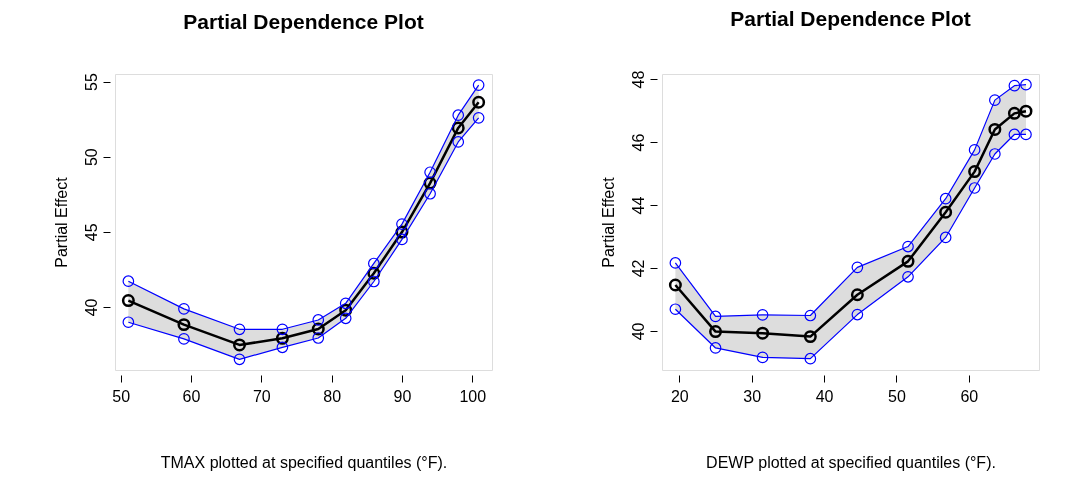 The height and width of the screenshot is (489, 1070). What do you see at coordinates (824, 396) in the screenshot?
I see `x-tick-label: 40` at bounding box center [824, 396].